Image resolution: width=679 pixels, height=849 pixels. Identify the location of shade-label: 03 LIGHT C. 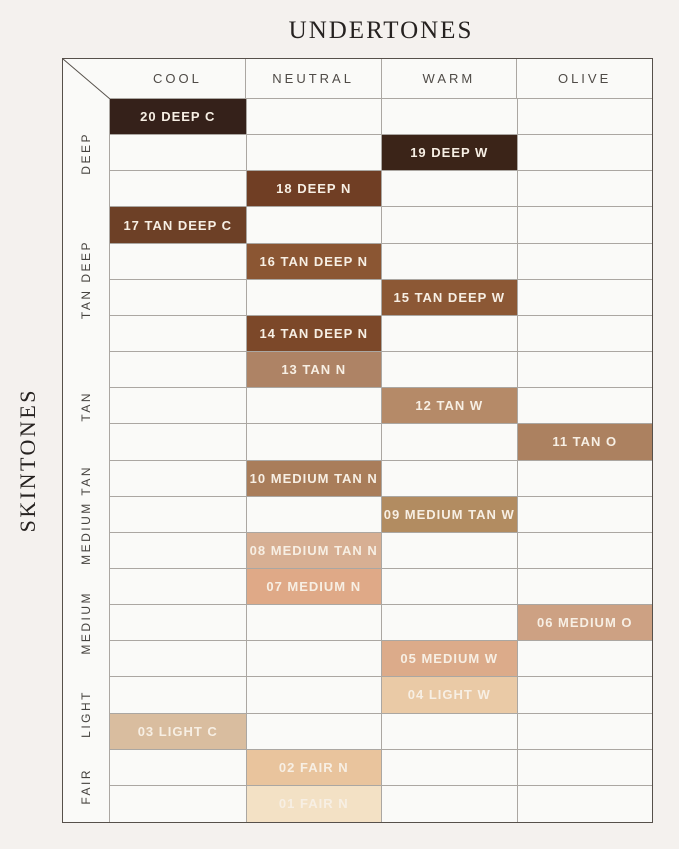
(177, 731).